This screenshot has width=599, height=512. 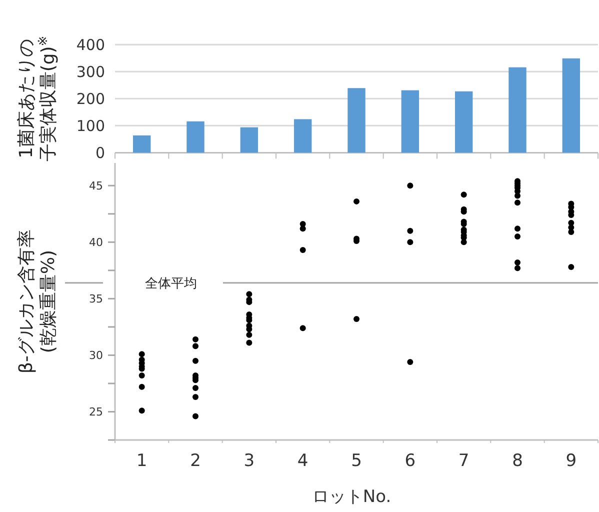 I want to click on x-tick-label: 4, so click(x=302, y=461).